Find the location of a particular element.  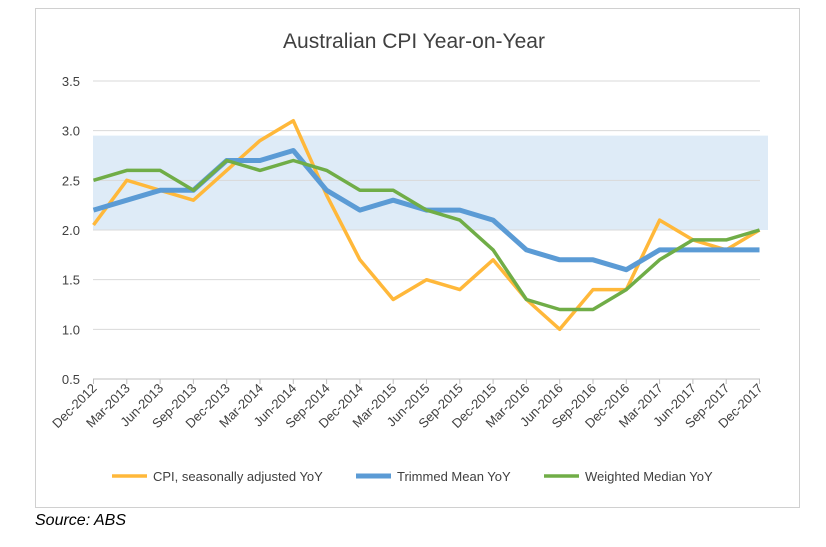

legend-label-1: CPI, seasonally adjusted YoY is located at coordinates (238, 476).